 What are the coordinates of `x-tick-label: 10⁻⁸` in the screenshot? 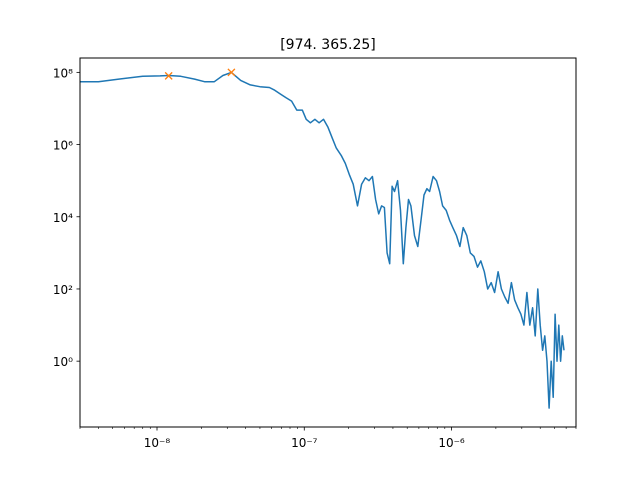 It's located at (157, 443).